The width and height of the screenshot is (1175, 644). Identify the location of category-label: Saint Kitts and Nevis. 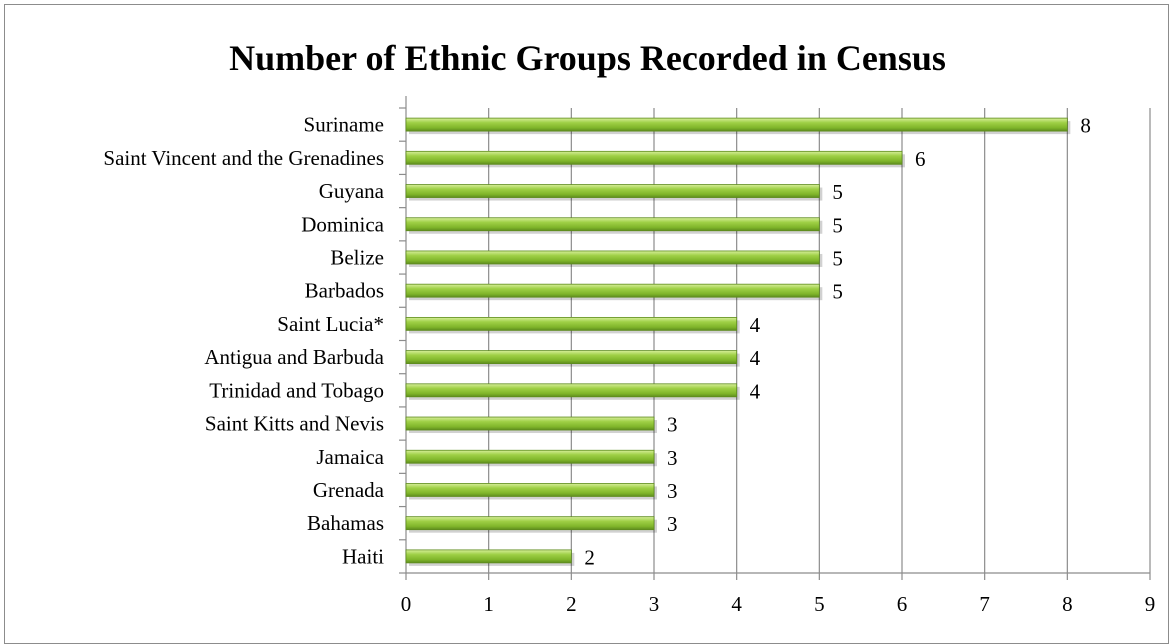
(294, 424).